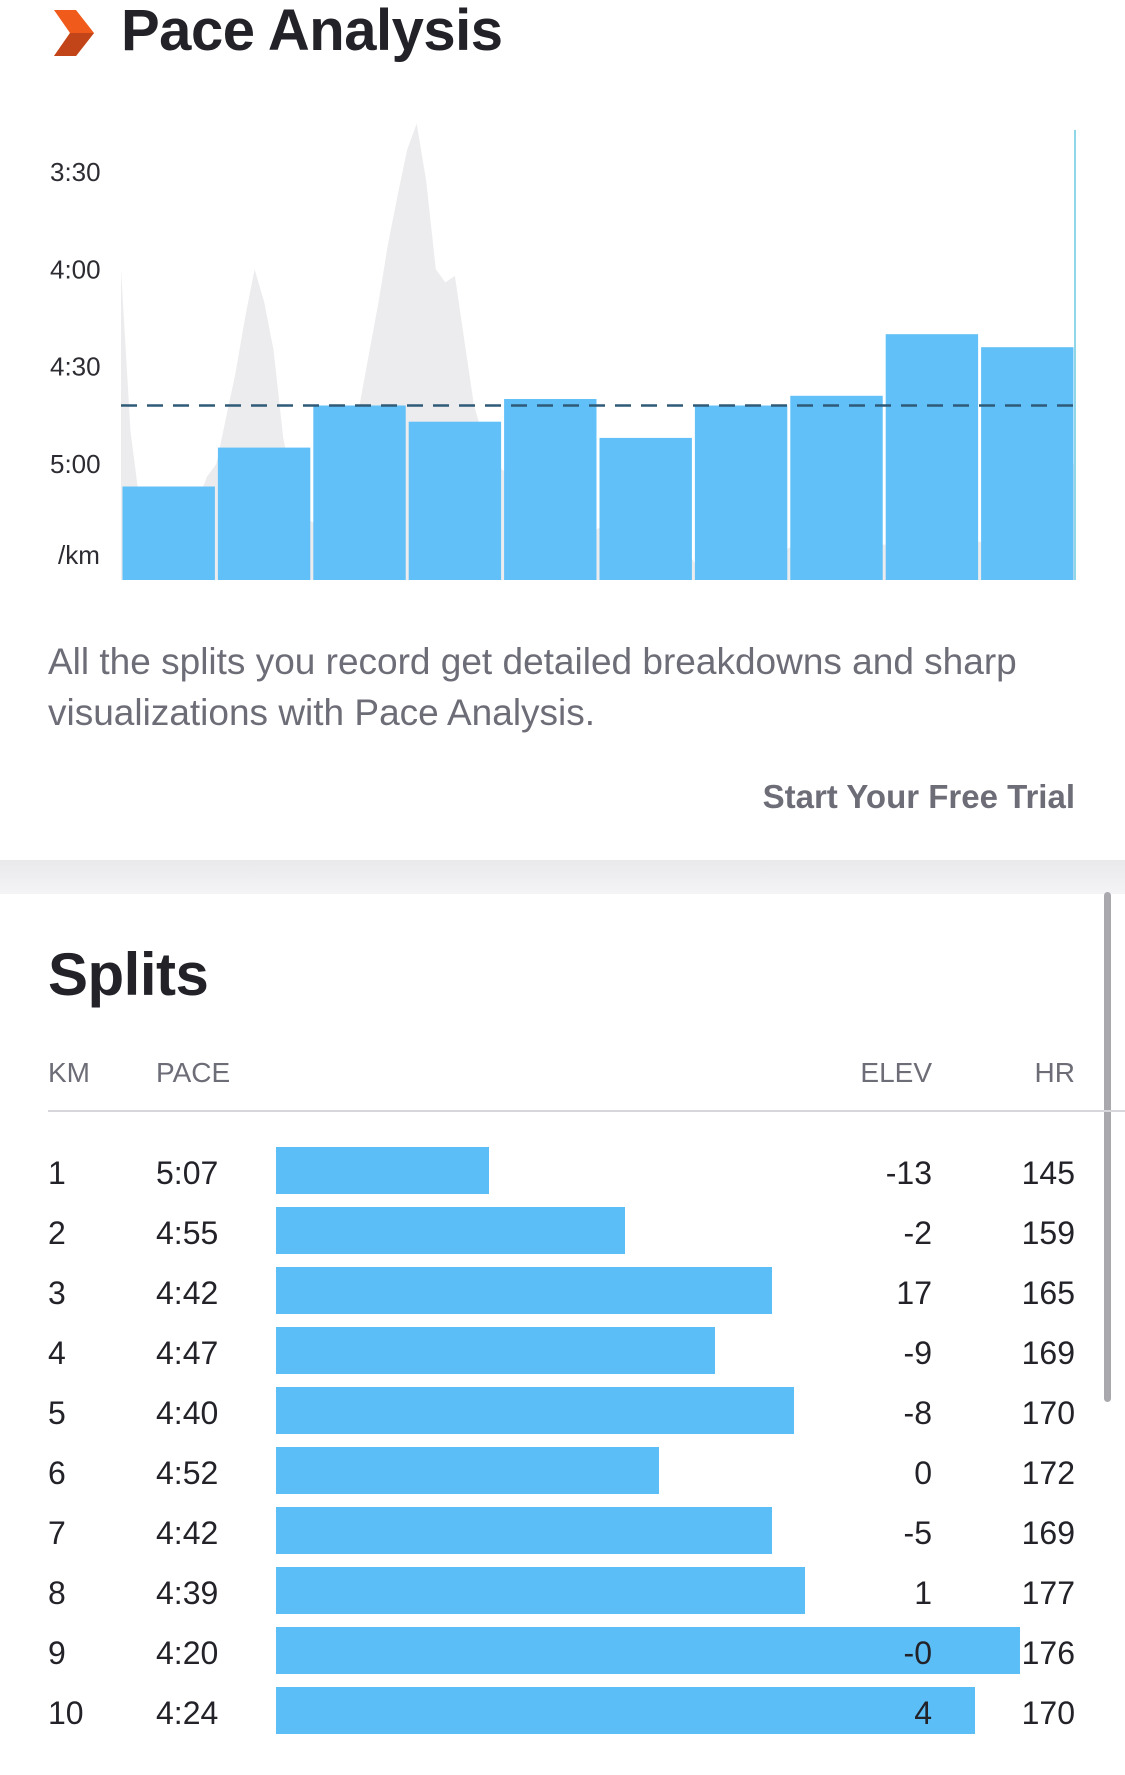 The image size is (1125, 1775). Describe the element at coordinates (1048, 1173) in the screenshot. I see `split-hr: 145` at that location.